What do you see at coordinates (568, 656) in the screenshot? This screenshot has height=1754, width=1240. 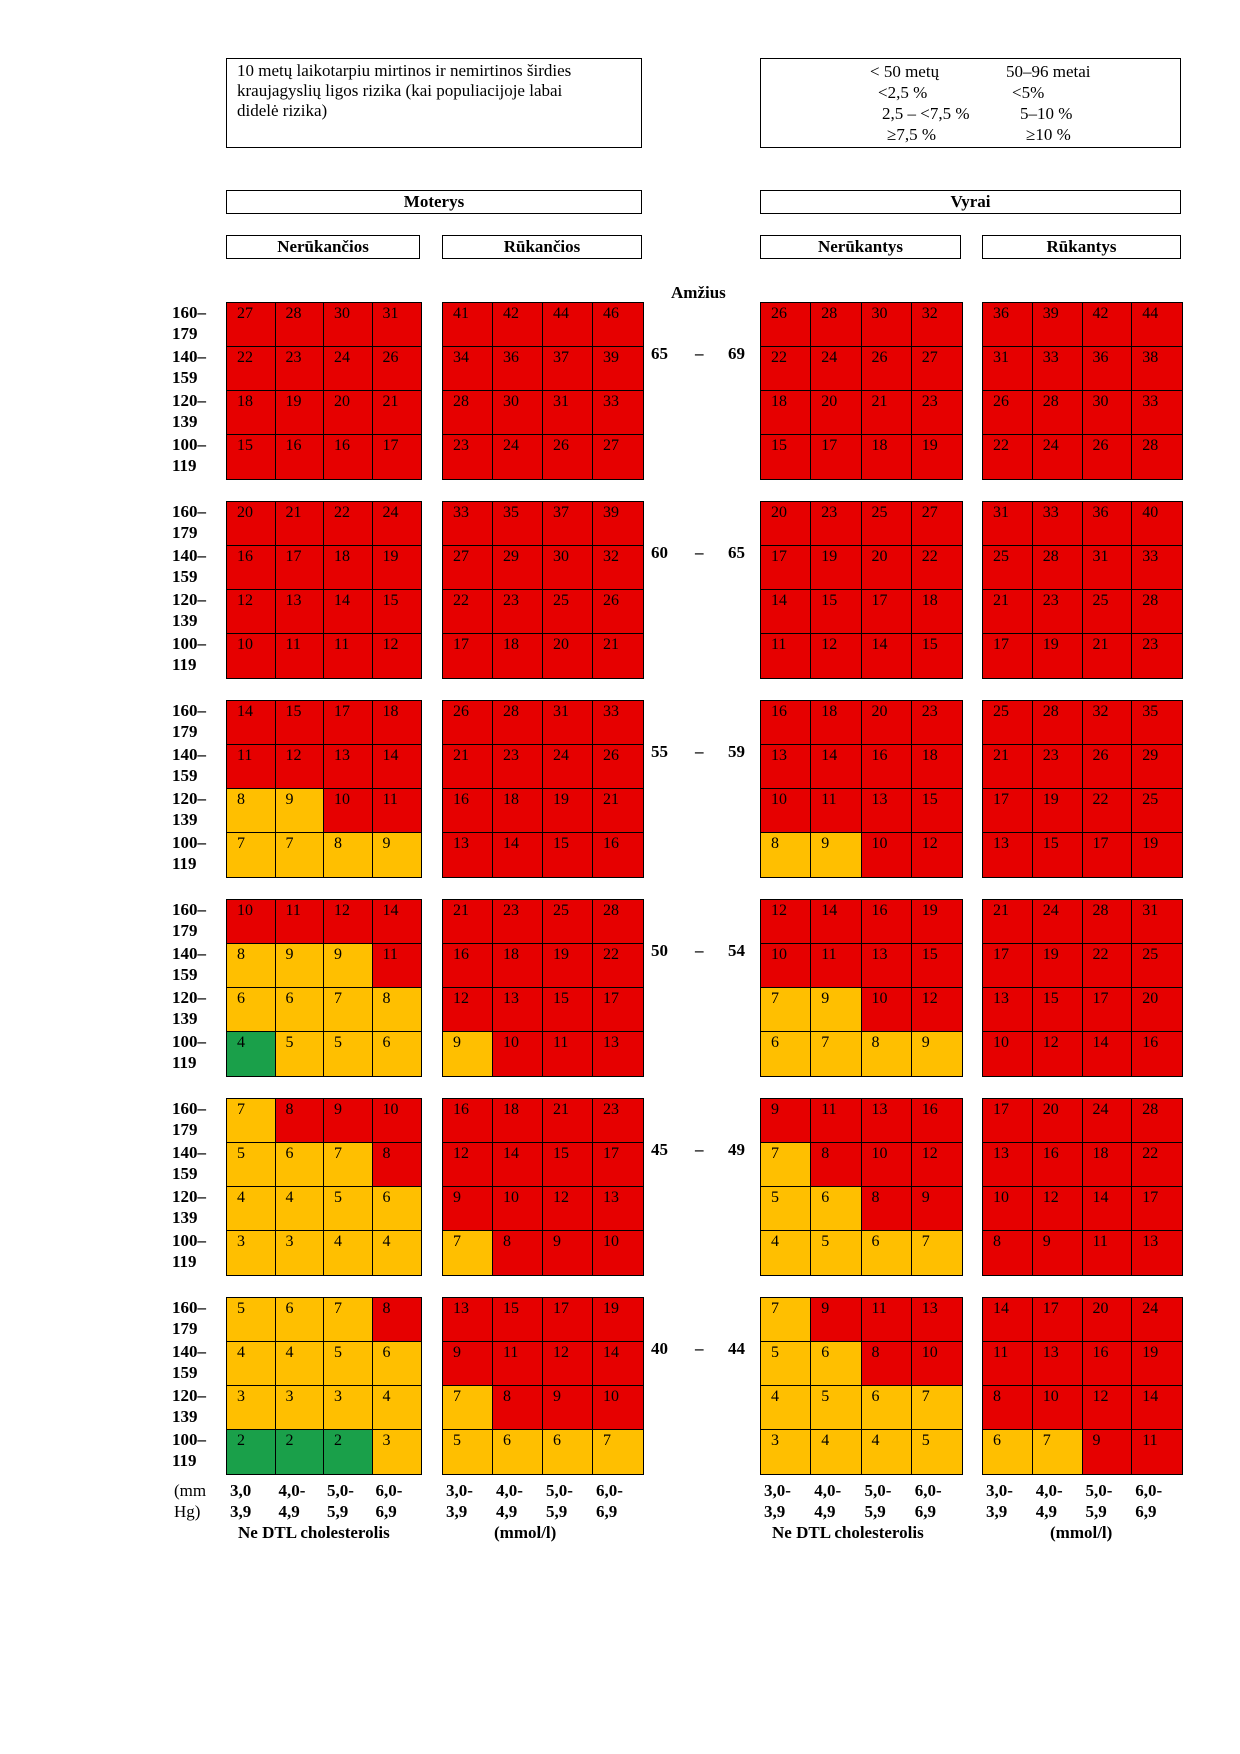 I see `women-smoking-risk-cell: 20` at bounding box center [568, 656].